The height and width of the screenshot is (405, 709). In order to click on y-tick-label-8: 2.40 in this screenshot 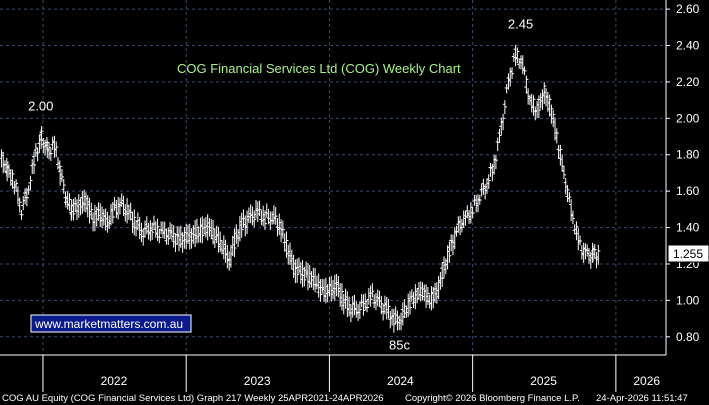, I will do `click(688, 46)`.